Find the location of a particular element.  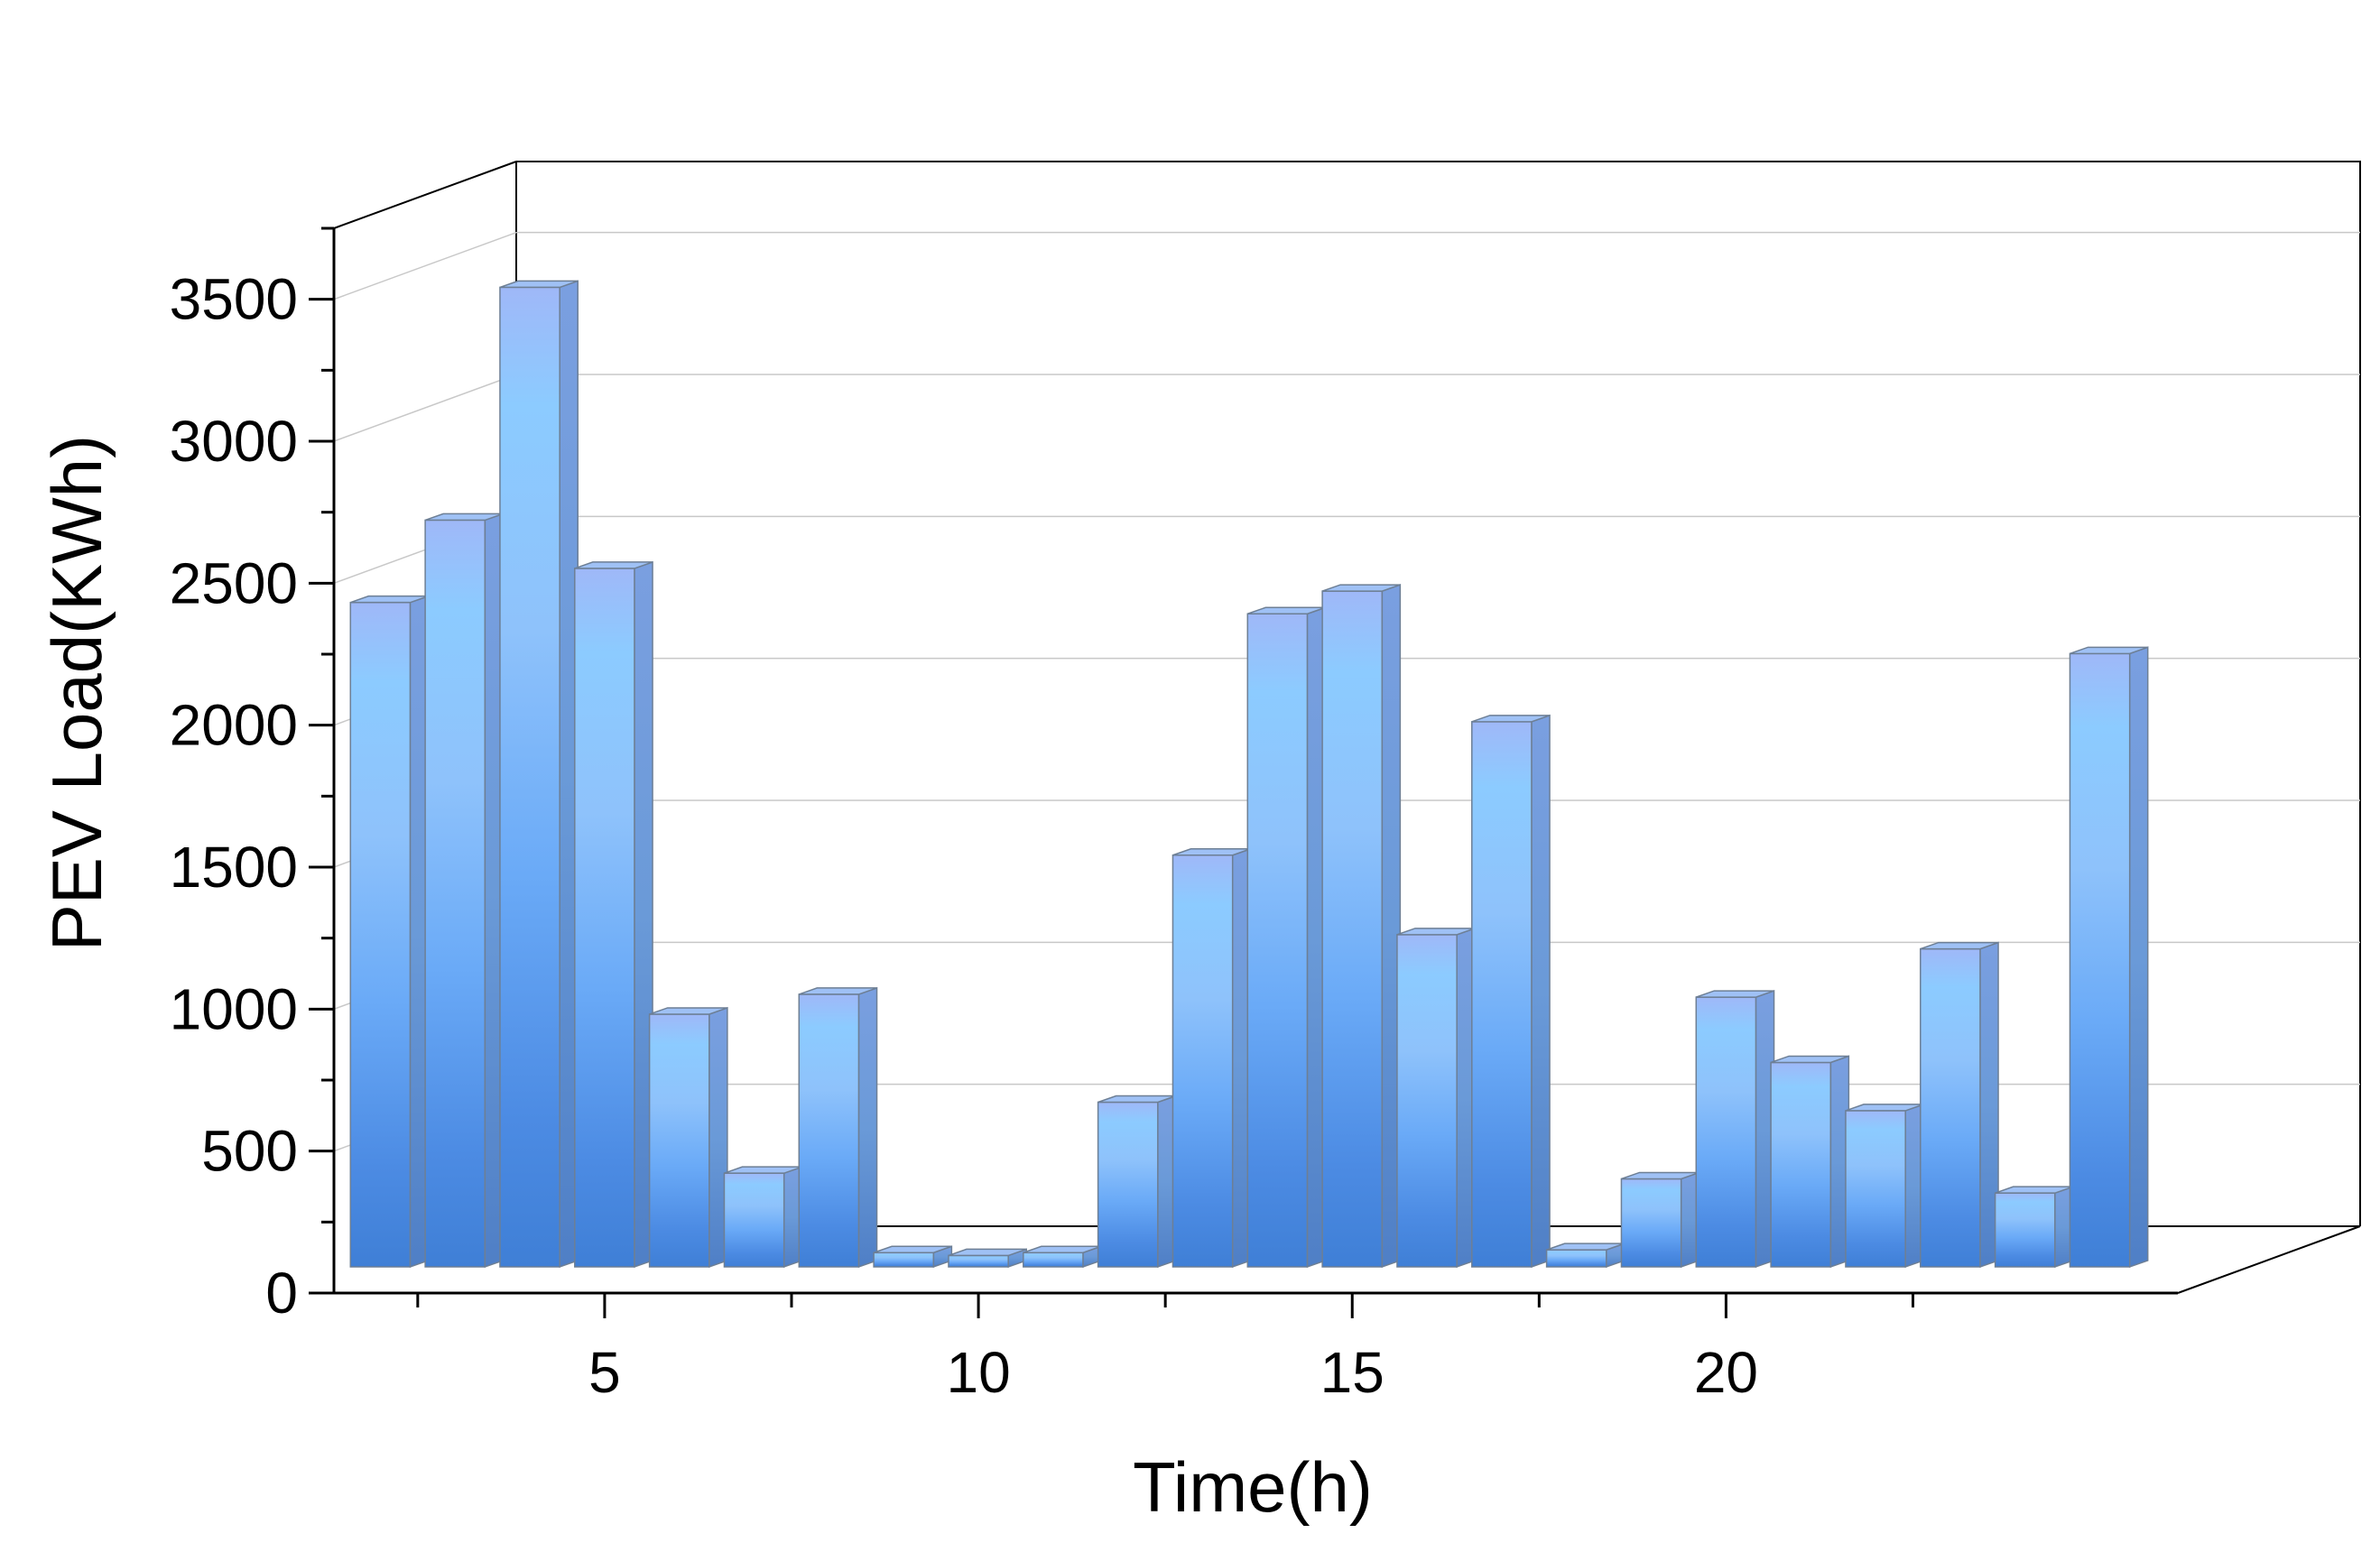

x-tick-label: 10 is located at coordinates (978, 1372).